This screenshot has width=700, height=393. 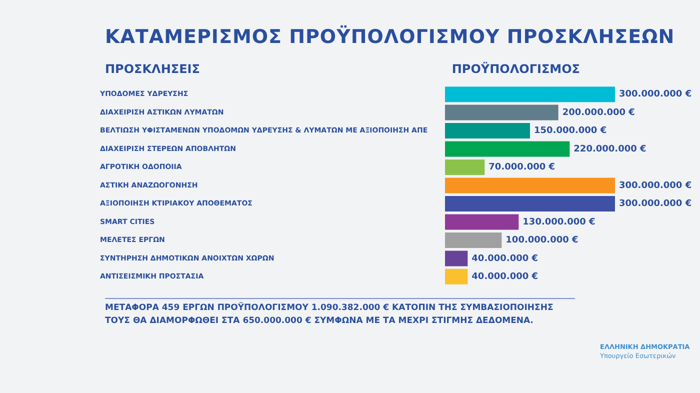 I want to click on data-label: 200.000.000 €, so click(x=598, y=113).